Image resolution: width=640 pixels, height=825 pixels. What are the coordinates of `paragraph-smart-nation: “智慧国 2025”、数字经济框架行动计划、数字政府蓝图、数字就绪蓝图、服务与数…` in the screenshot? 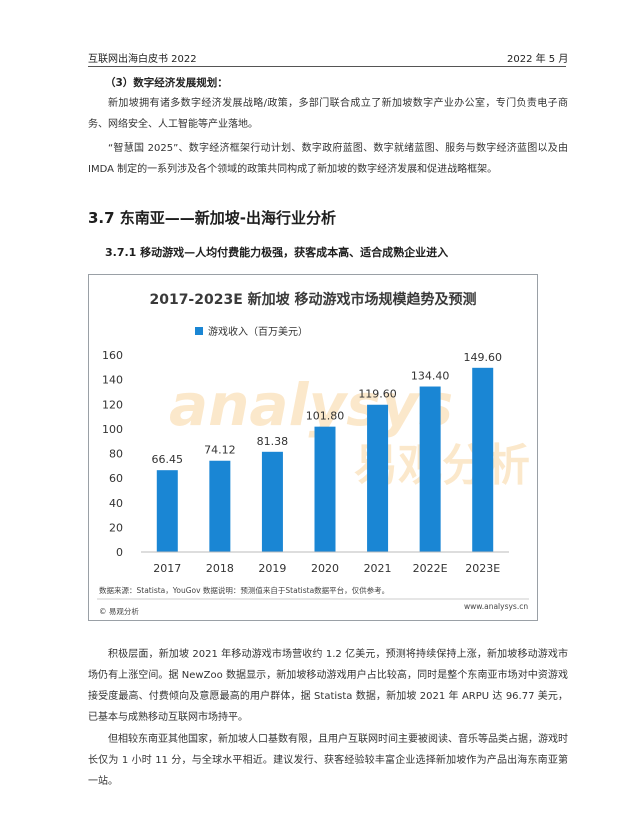 It's located at (328, 159).